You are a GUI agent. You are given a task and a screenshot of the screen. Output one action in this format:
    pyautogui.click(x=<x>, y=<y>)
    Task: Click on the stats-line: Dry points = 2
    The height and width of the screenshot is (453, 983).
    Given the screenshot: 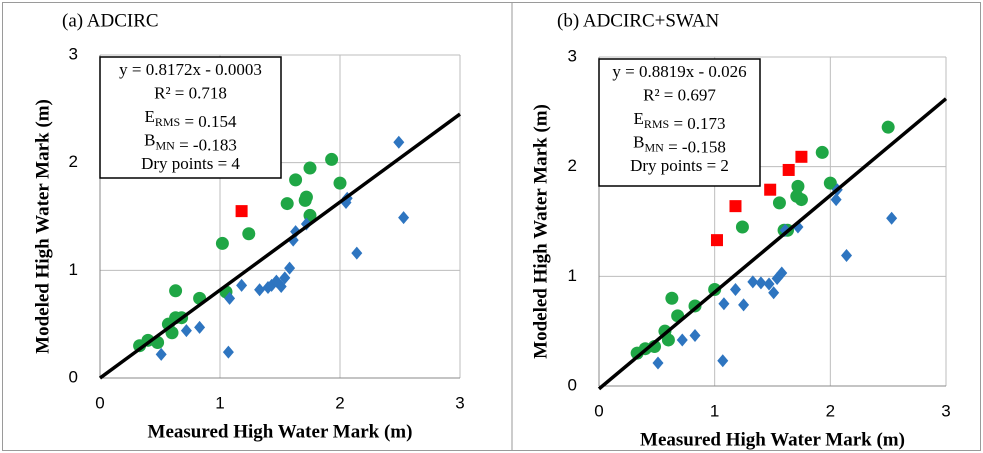 What is the action you would take?
    pyautogui.click(x=679, y=165)
    